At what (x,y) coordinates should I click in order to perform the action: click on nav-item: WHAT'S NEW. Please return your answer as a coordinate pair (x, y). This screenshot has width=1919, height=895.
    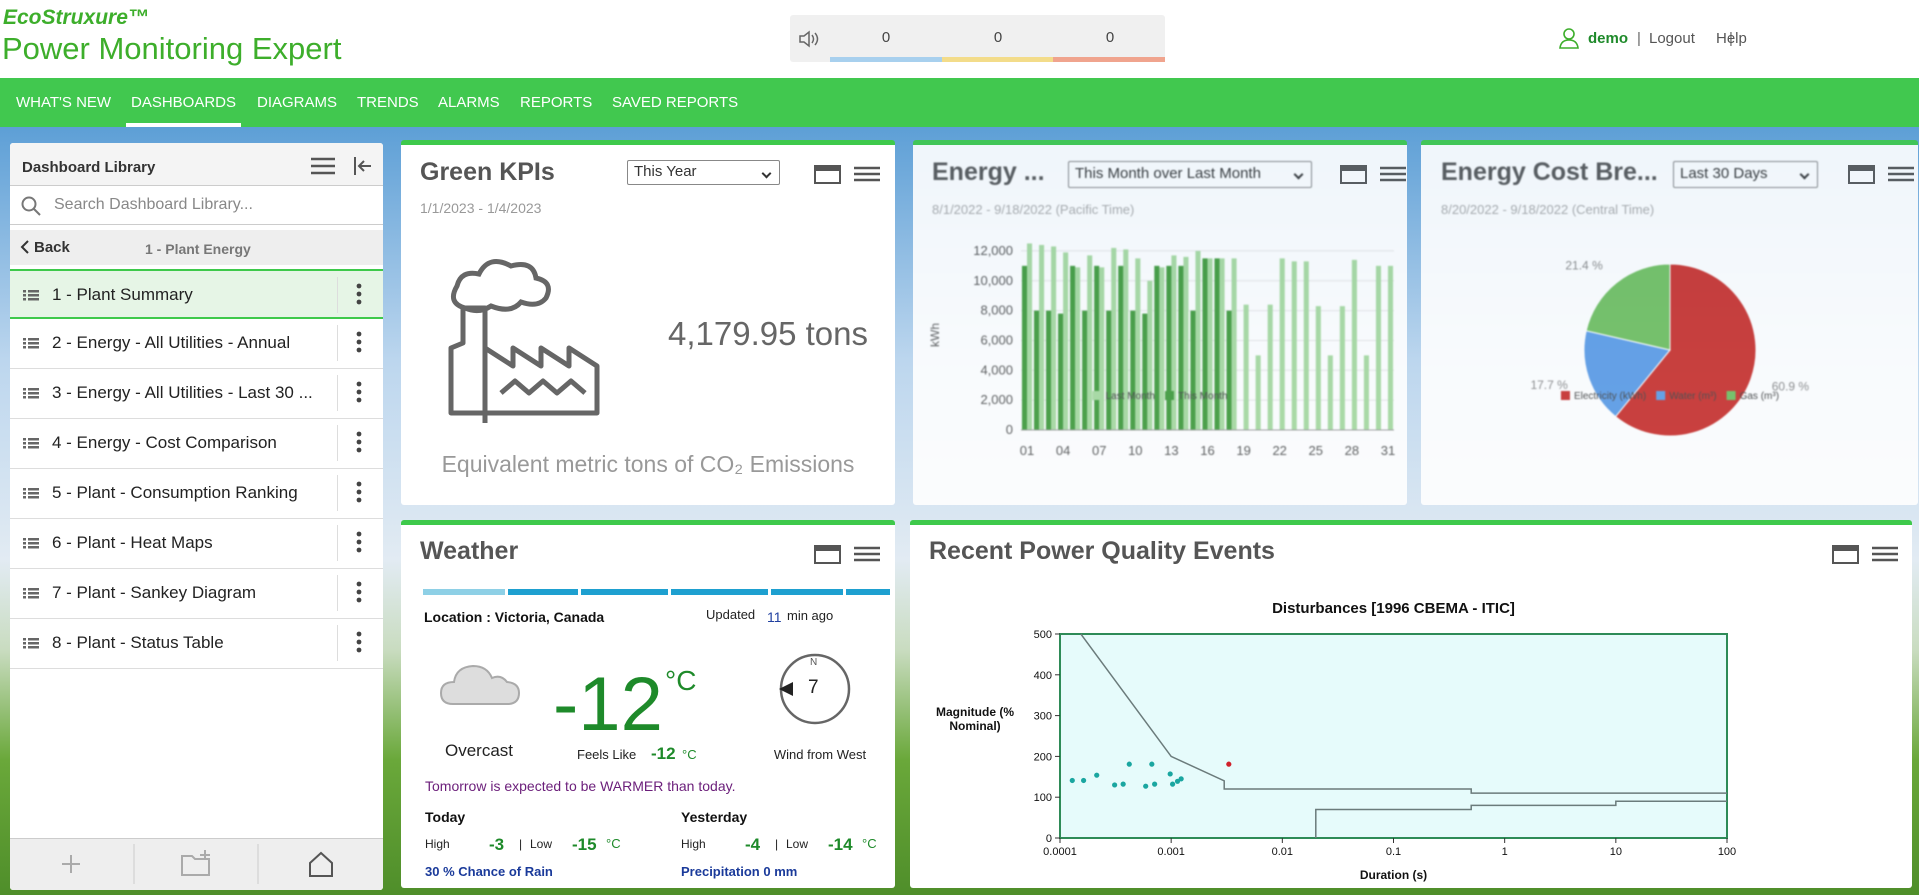
    Looking at the image, I should click on (64, 102).